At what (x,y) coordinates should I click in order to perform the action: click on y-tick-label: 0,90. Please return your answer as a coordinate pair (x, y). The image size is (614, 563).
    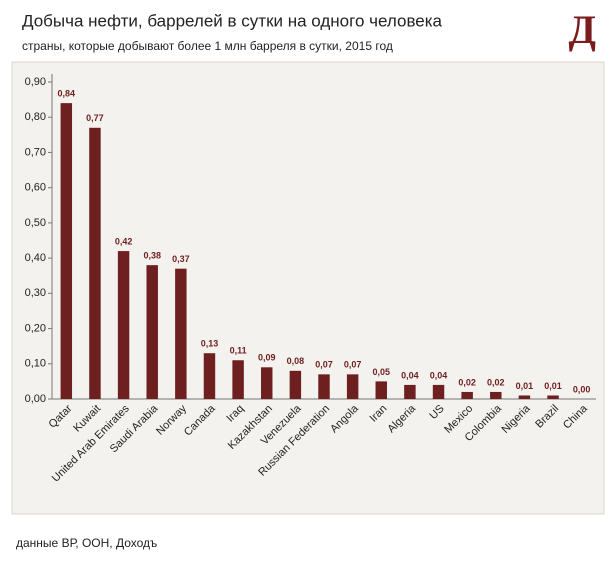
    Looking at the image, I should click on (35, 82).